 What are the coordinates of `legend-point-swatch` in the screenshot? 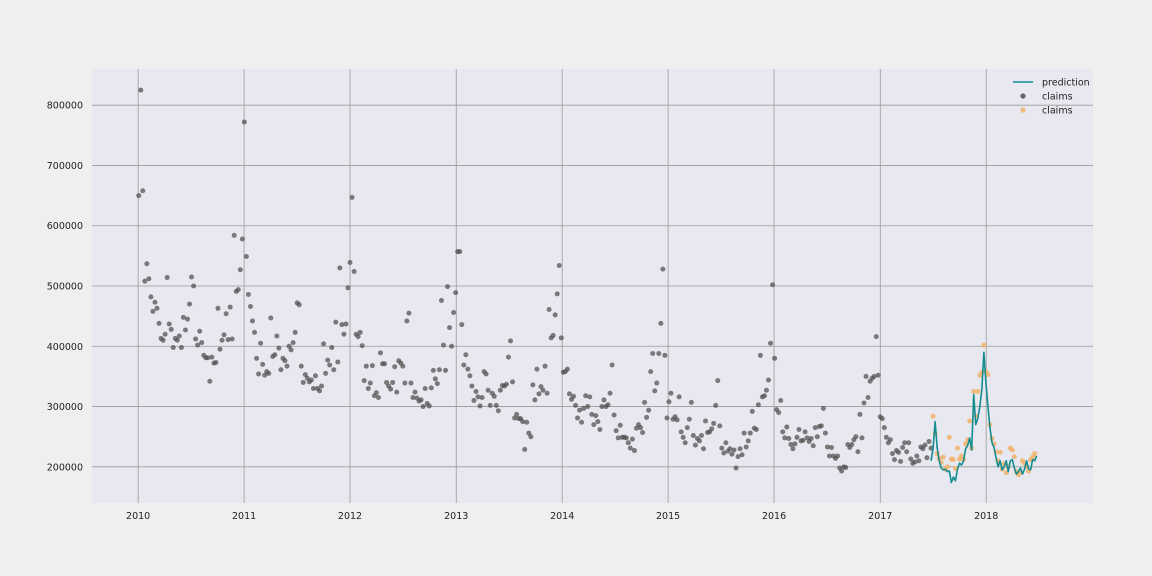 It's located at (1023, 96).